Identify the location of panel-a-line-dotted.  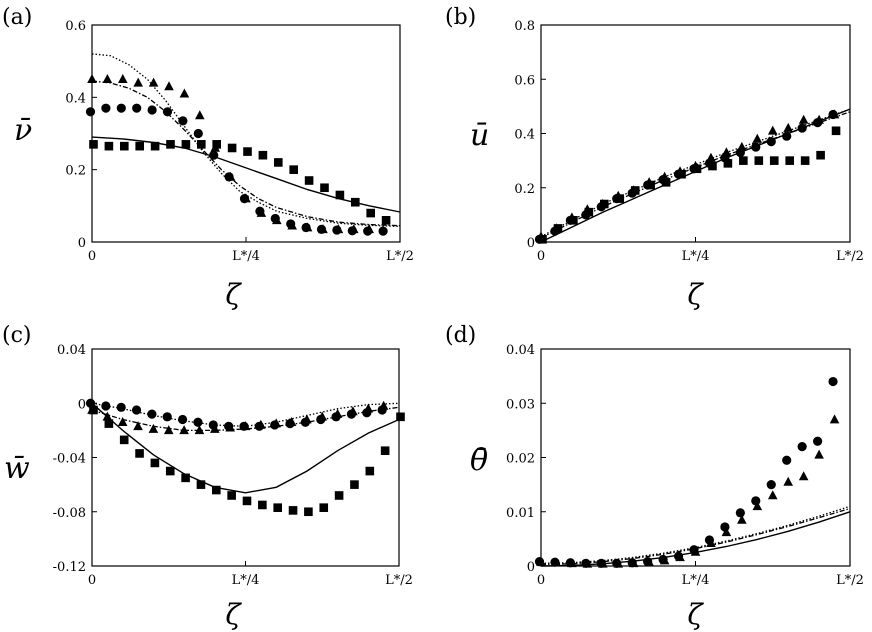
(246, 140).